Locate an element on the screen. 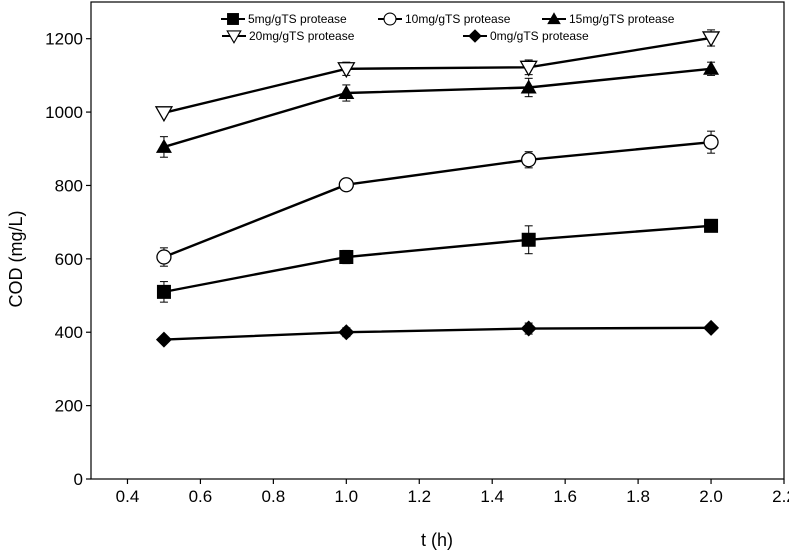 This screenshot has width=789, height=554. series-triangle-up is located at coordinates (437, 109).